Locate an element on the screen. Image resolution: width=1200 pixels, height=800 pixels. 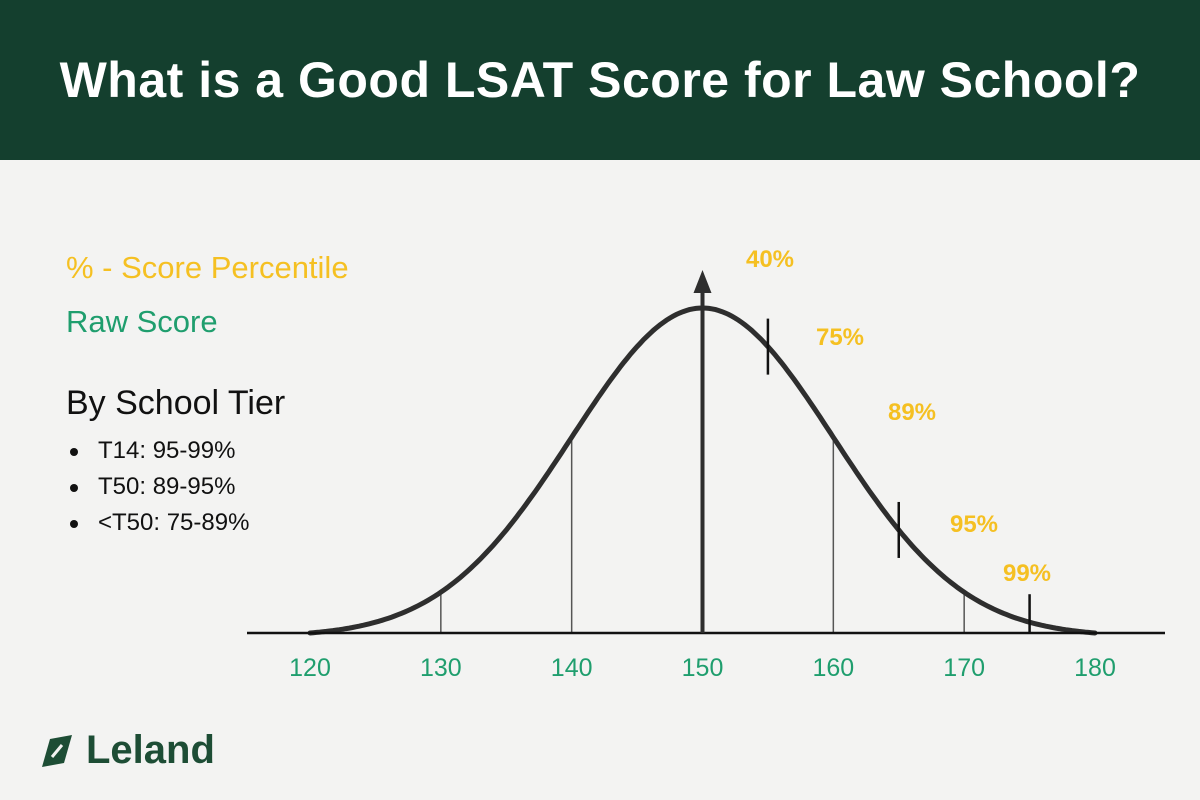
percentile-label: 89% is located at coordinates (912, 412).